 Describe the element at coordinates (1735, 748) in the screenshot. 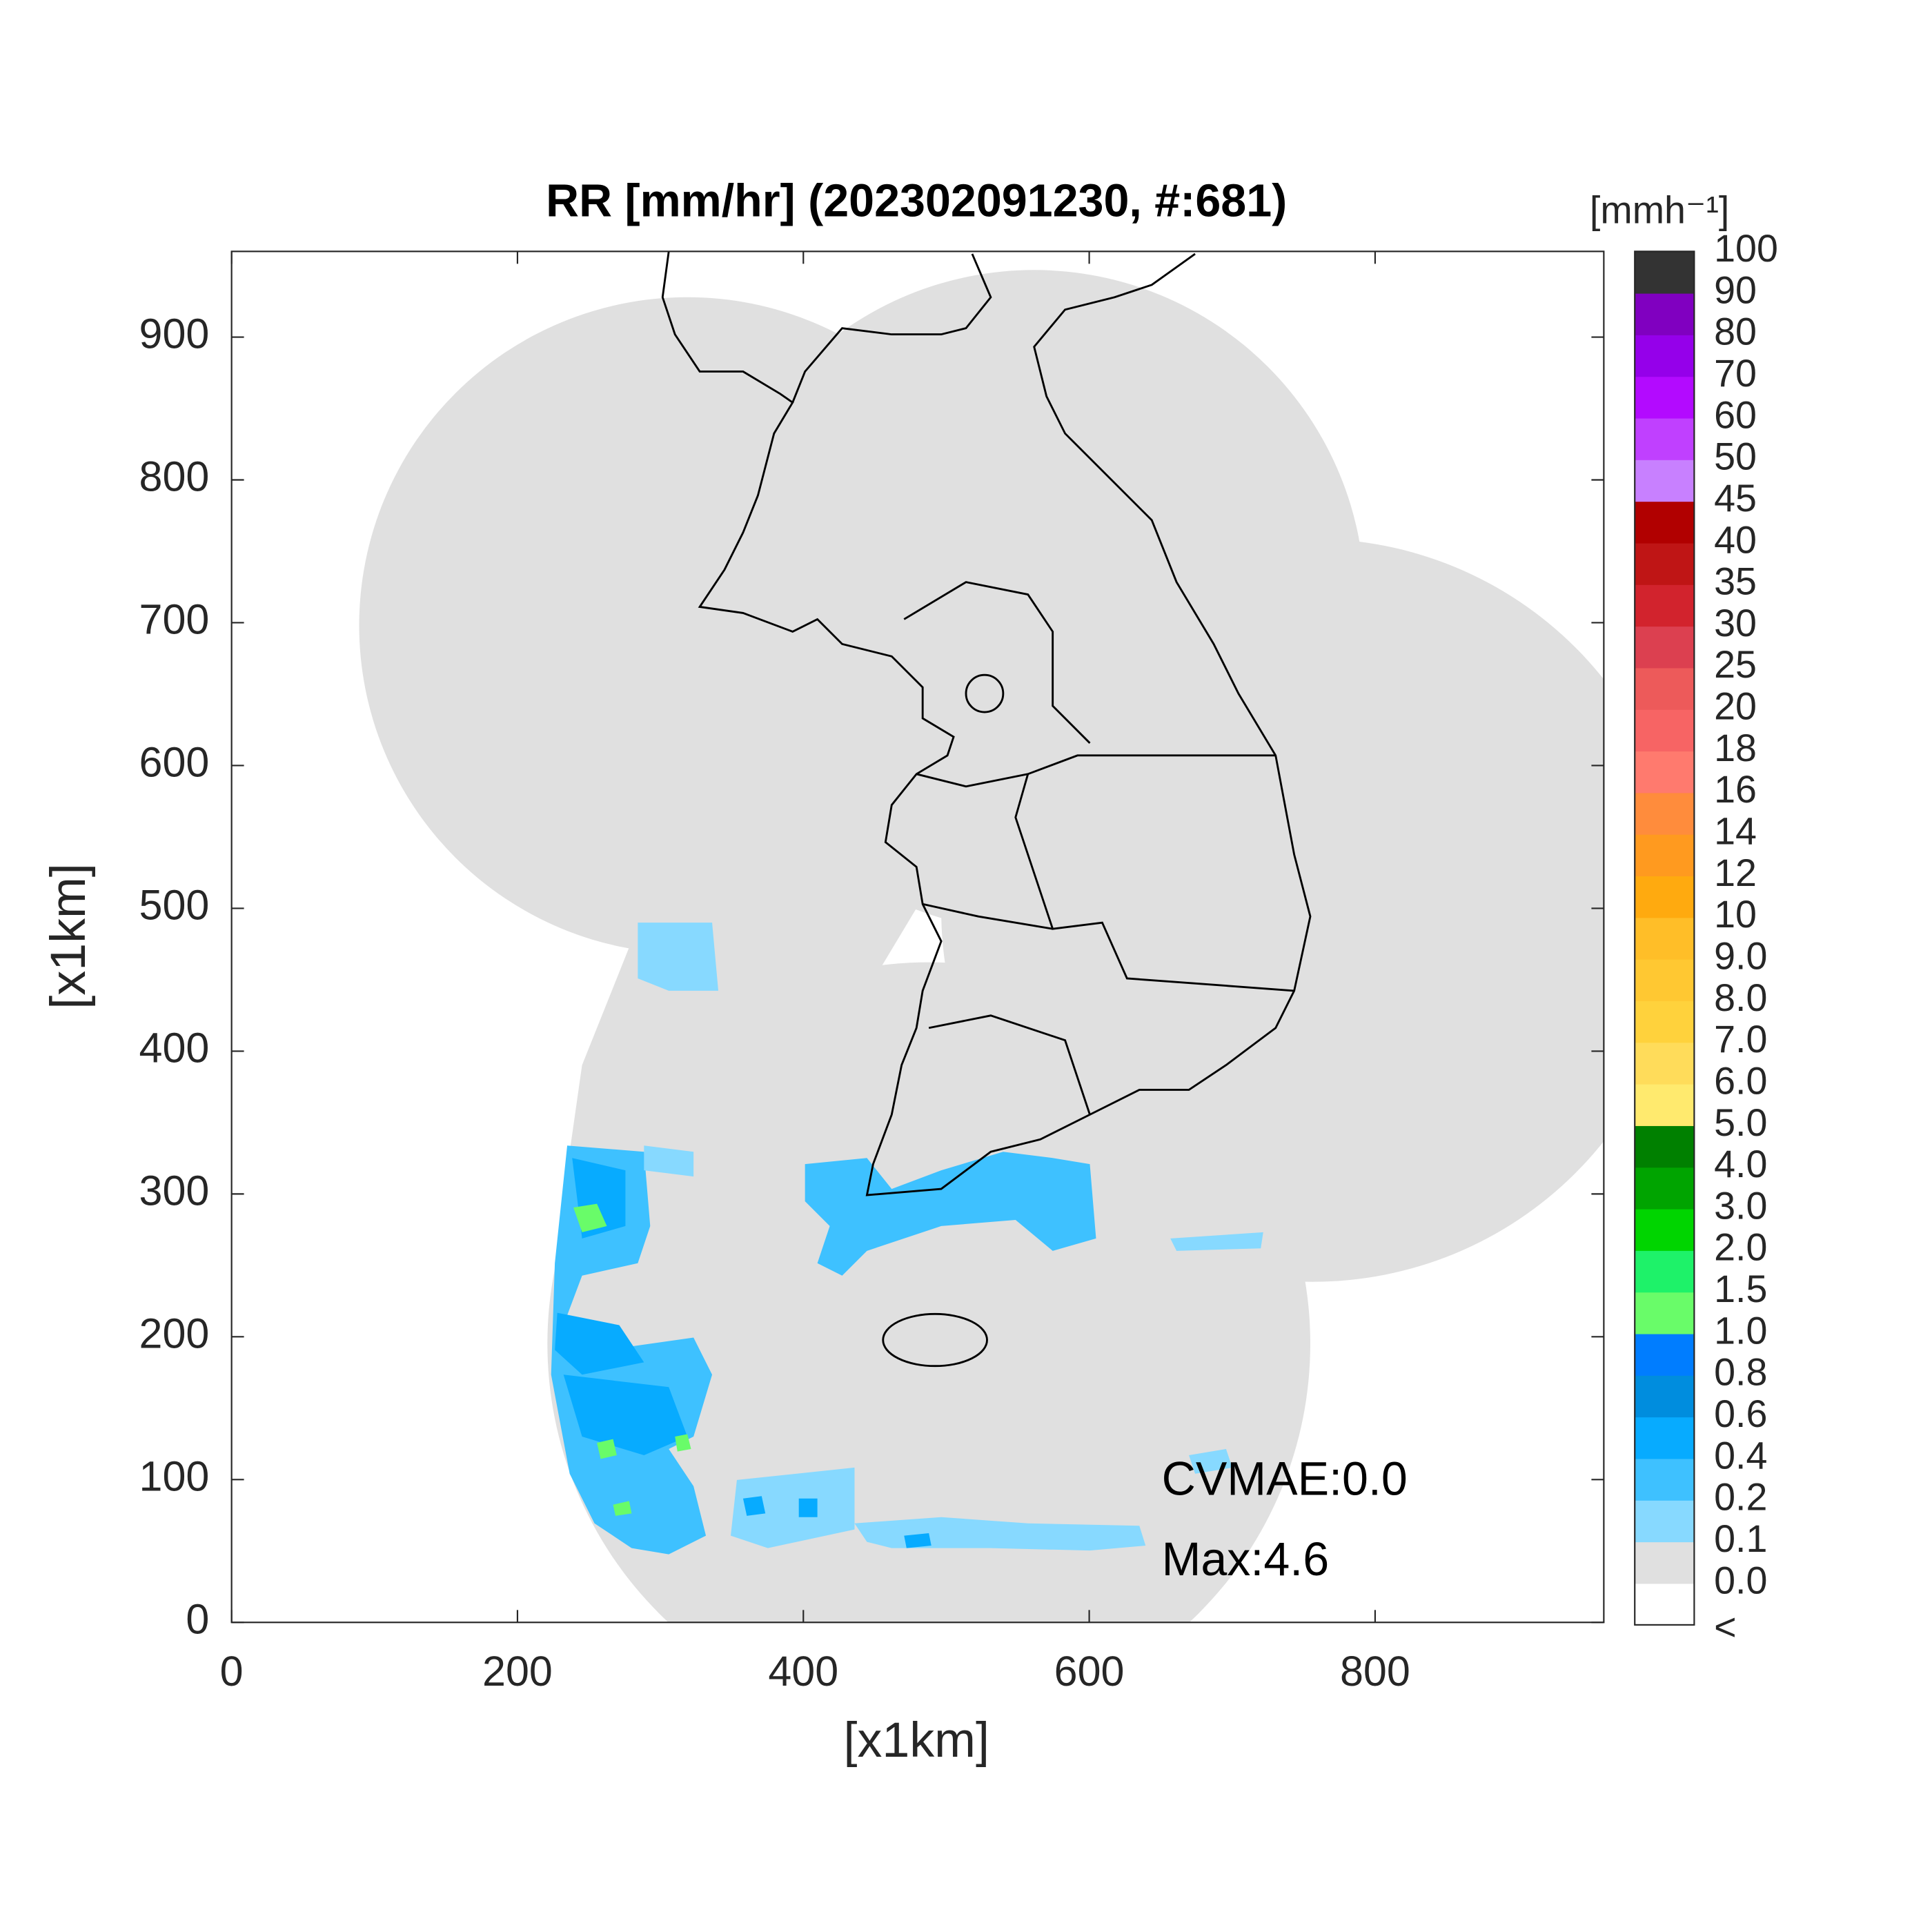

I see `colorbar-label: 18` at that location.